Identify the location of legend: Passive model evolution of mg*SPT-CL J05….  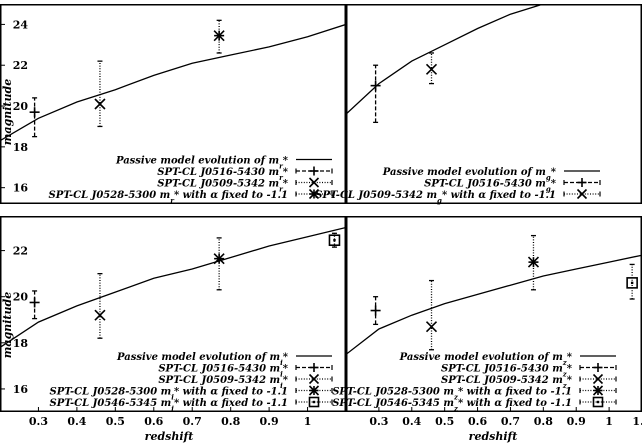
(458, 186).